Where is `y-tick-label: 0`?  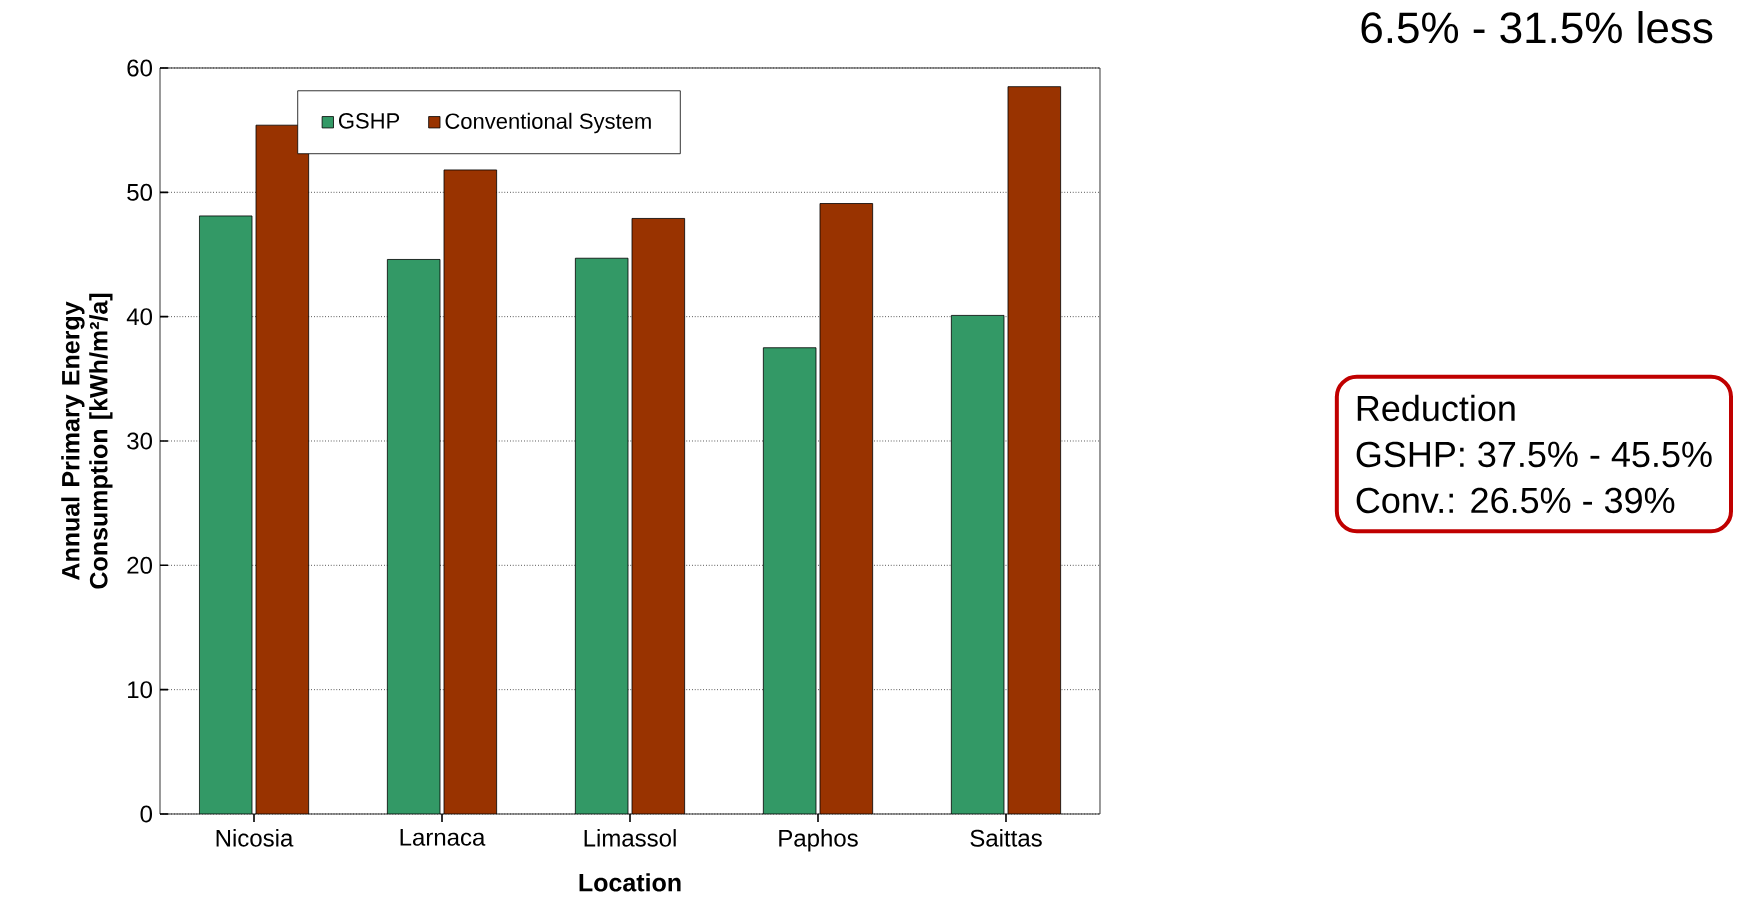 y-tick-label: 0 is located at coordinates (146, 814).